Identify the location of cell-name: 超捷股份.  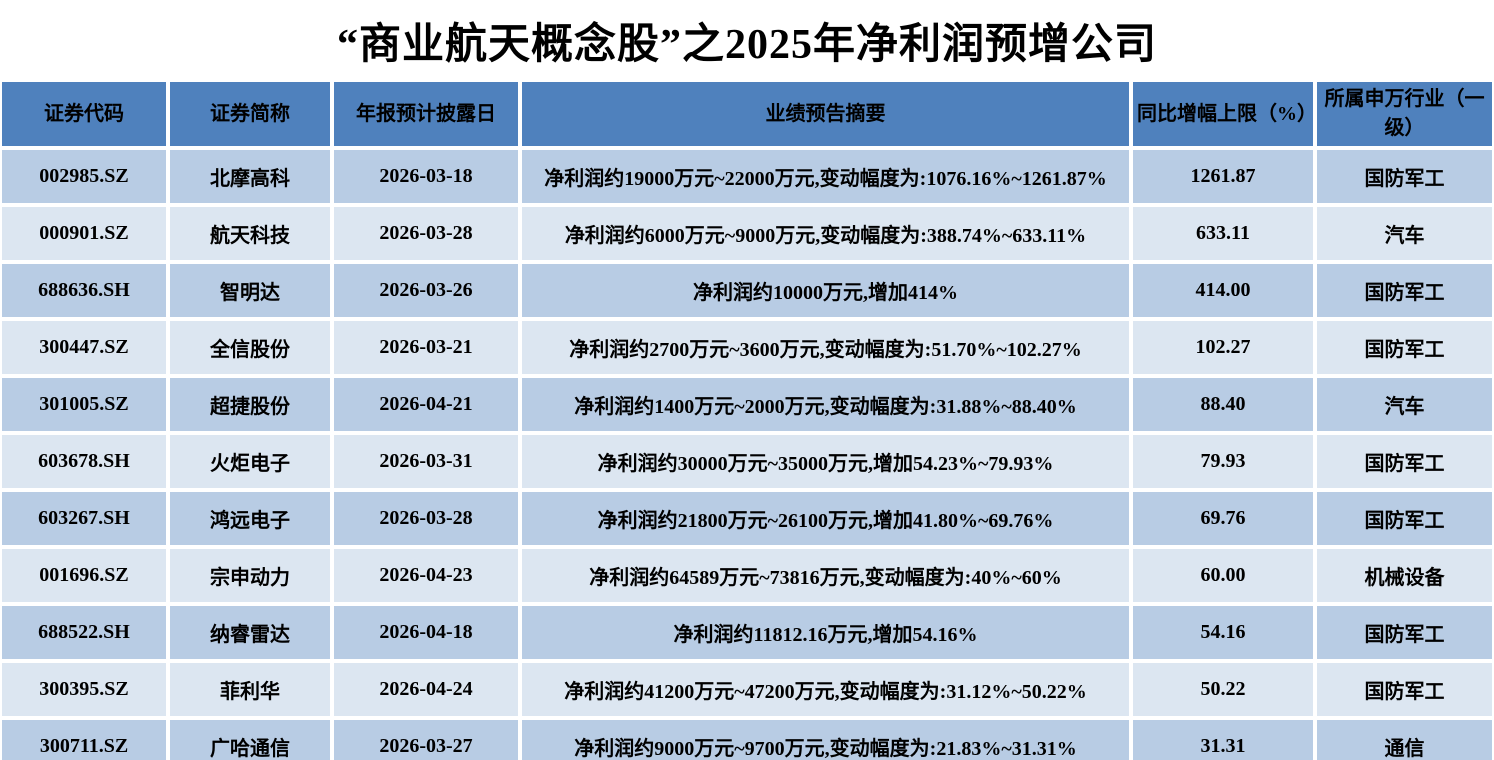
(250, 404).